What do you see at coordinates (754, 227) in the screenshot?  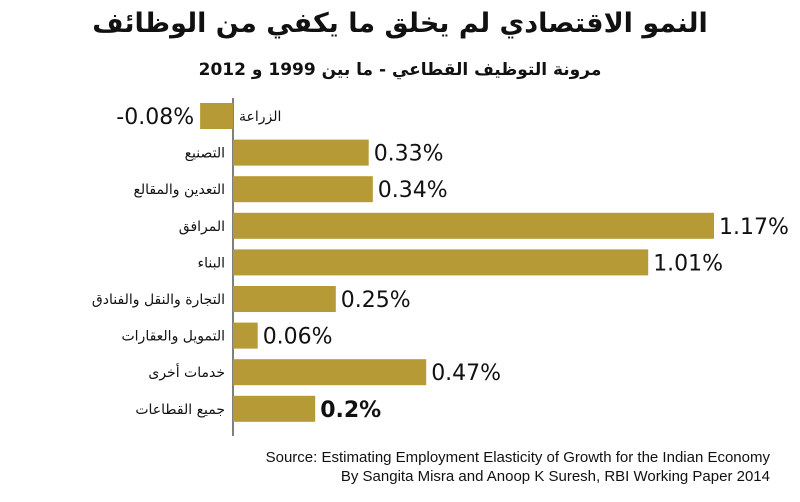 I see `value-label-3: 1.17%` at bounding box center [754, 227].